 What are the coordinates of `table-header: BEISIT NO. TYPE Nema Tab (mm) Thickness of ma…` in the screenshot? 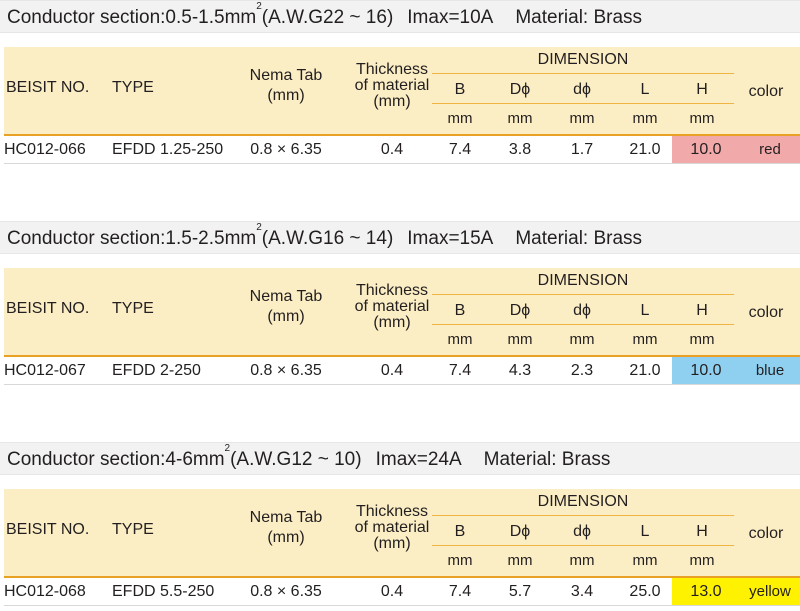 It's located at (402, 312).